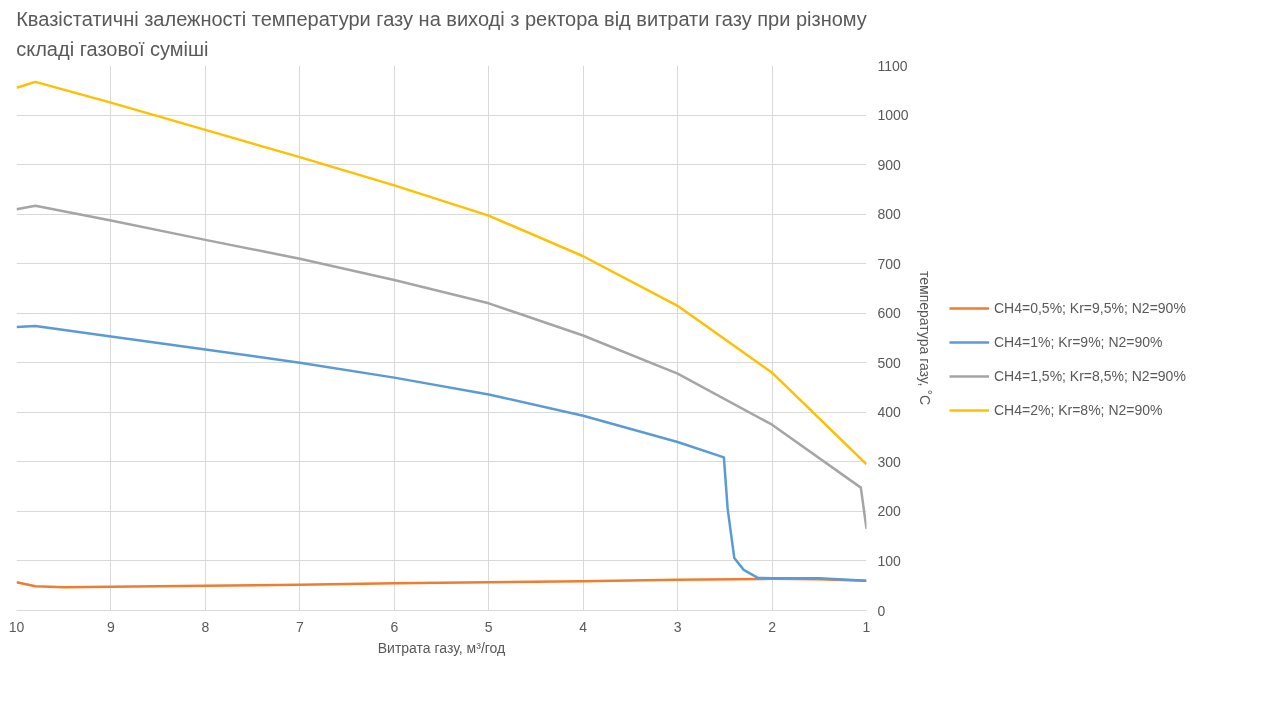  I want to click on y-tick-label: 1000, so click(893, 115).